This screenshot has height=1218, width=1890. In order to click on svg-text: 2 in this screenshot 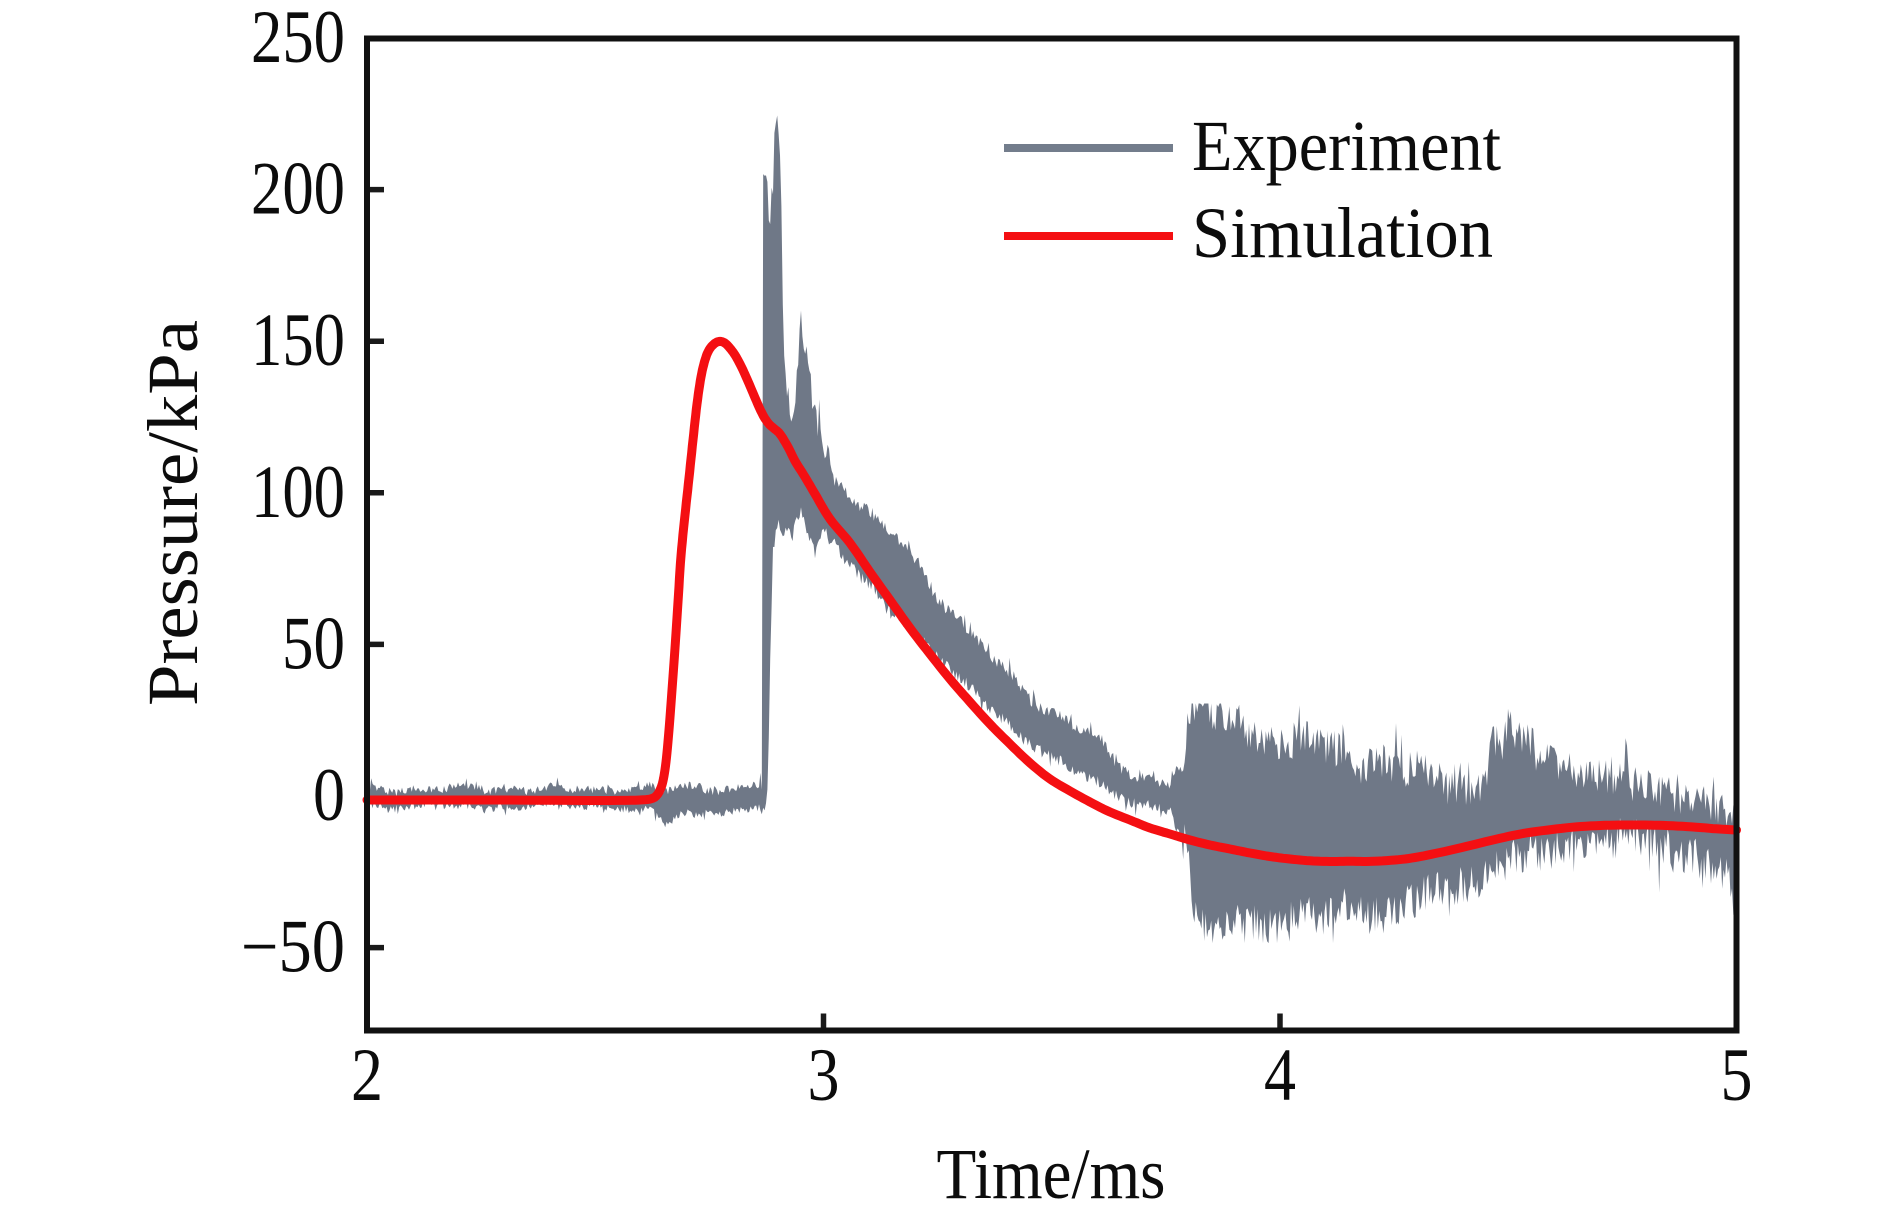, I will do `click(367, 1075)`.